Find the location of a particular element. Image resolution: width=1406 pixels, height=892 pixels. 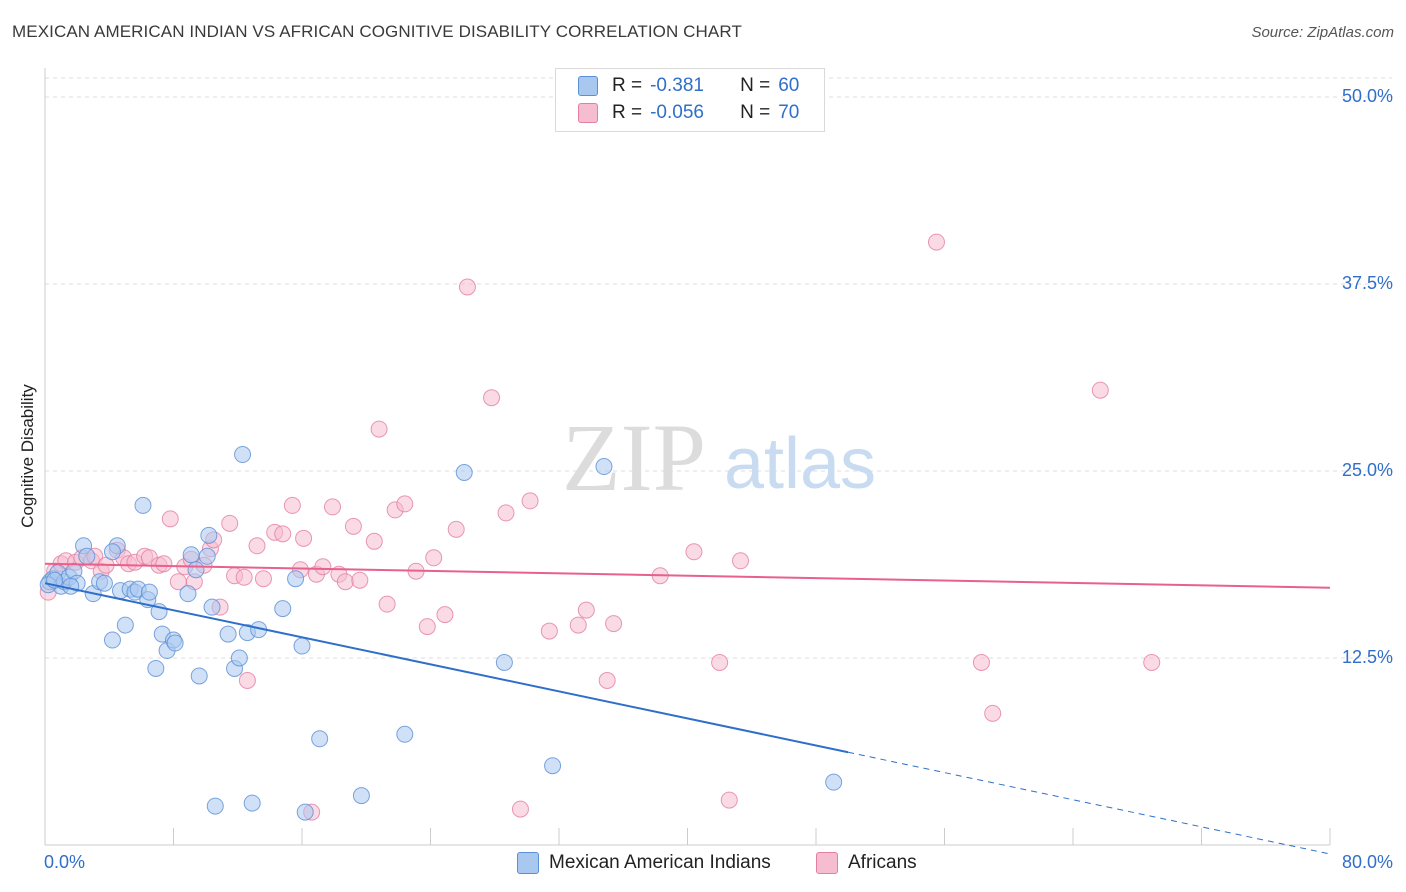

y-axis-label: Cognitive Disability is located at coordinates (27, 456).